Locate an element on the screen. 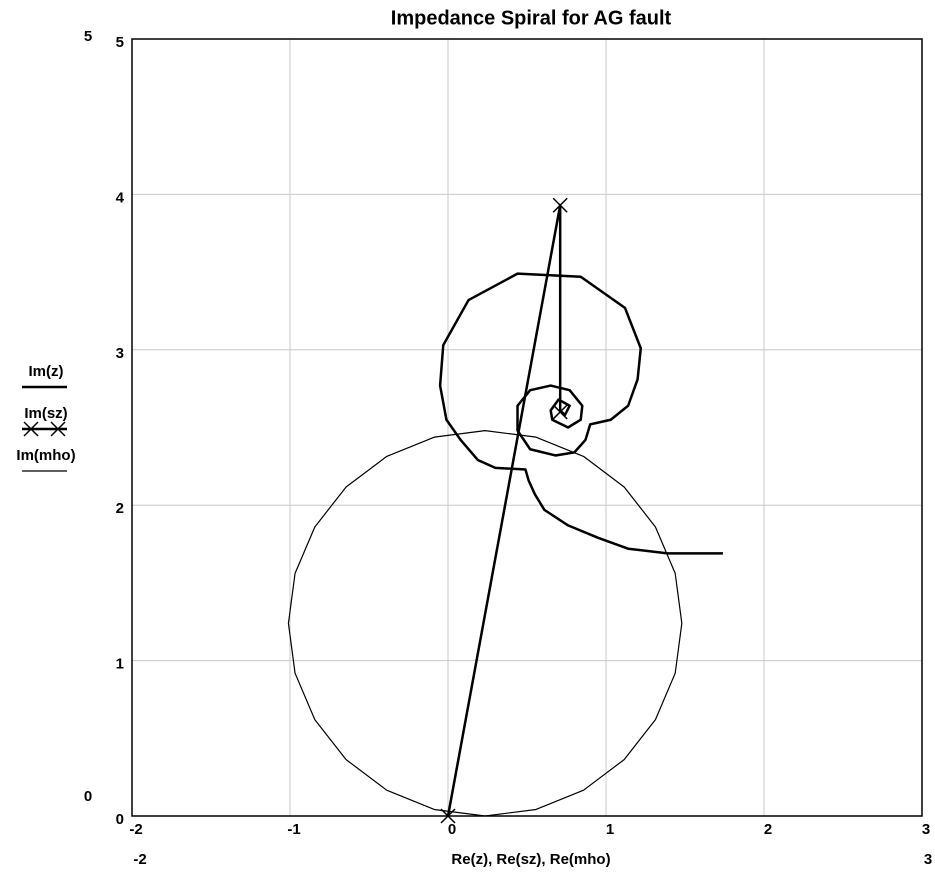 The height and width of the screenshot is (873, 935). y-tick-label: 1 is located at coordinates (120, 664).